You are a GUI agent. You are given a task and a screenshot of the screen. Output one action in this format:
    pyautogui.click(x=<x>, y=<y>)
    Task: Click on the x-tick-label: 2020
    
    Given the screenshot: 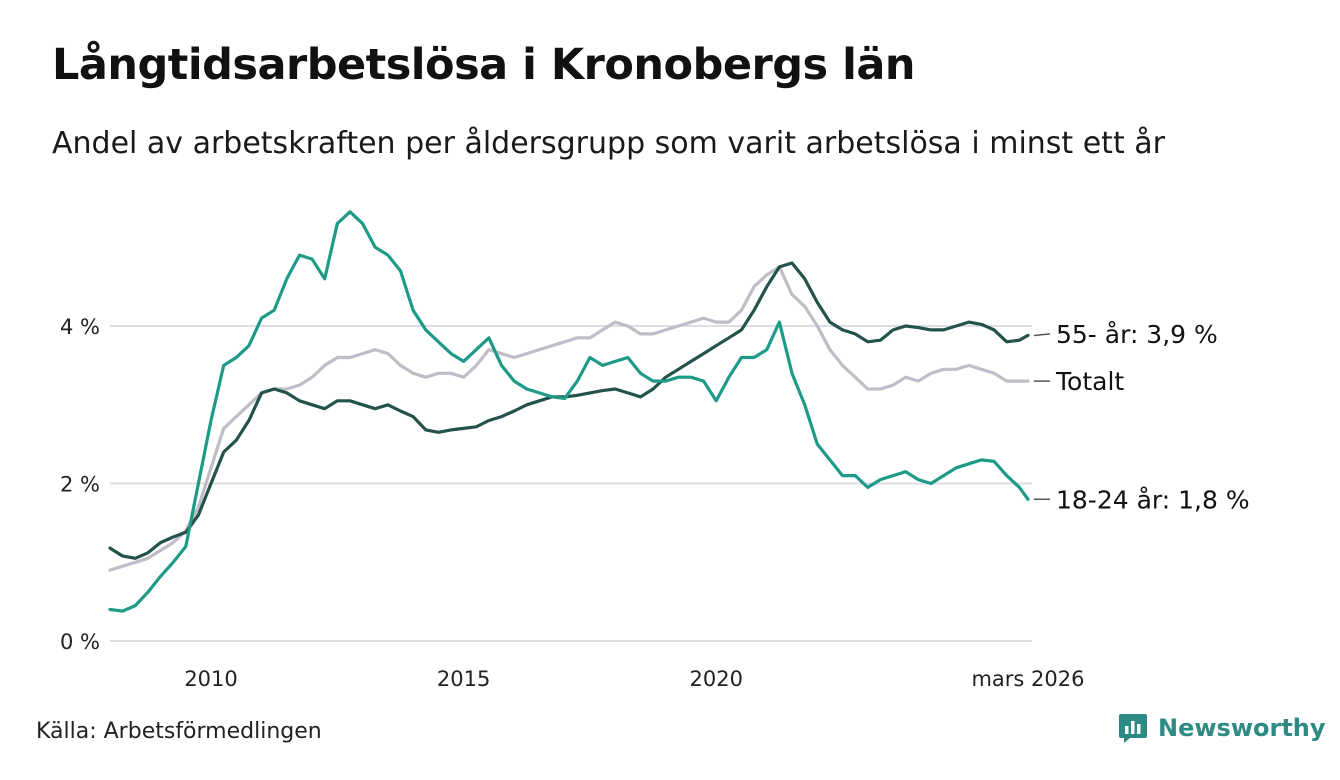 What is the action you would take?
    pyautogui.click(x=716, y=679)
    